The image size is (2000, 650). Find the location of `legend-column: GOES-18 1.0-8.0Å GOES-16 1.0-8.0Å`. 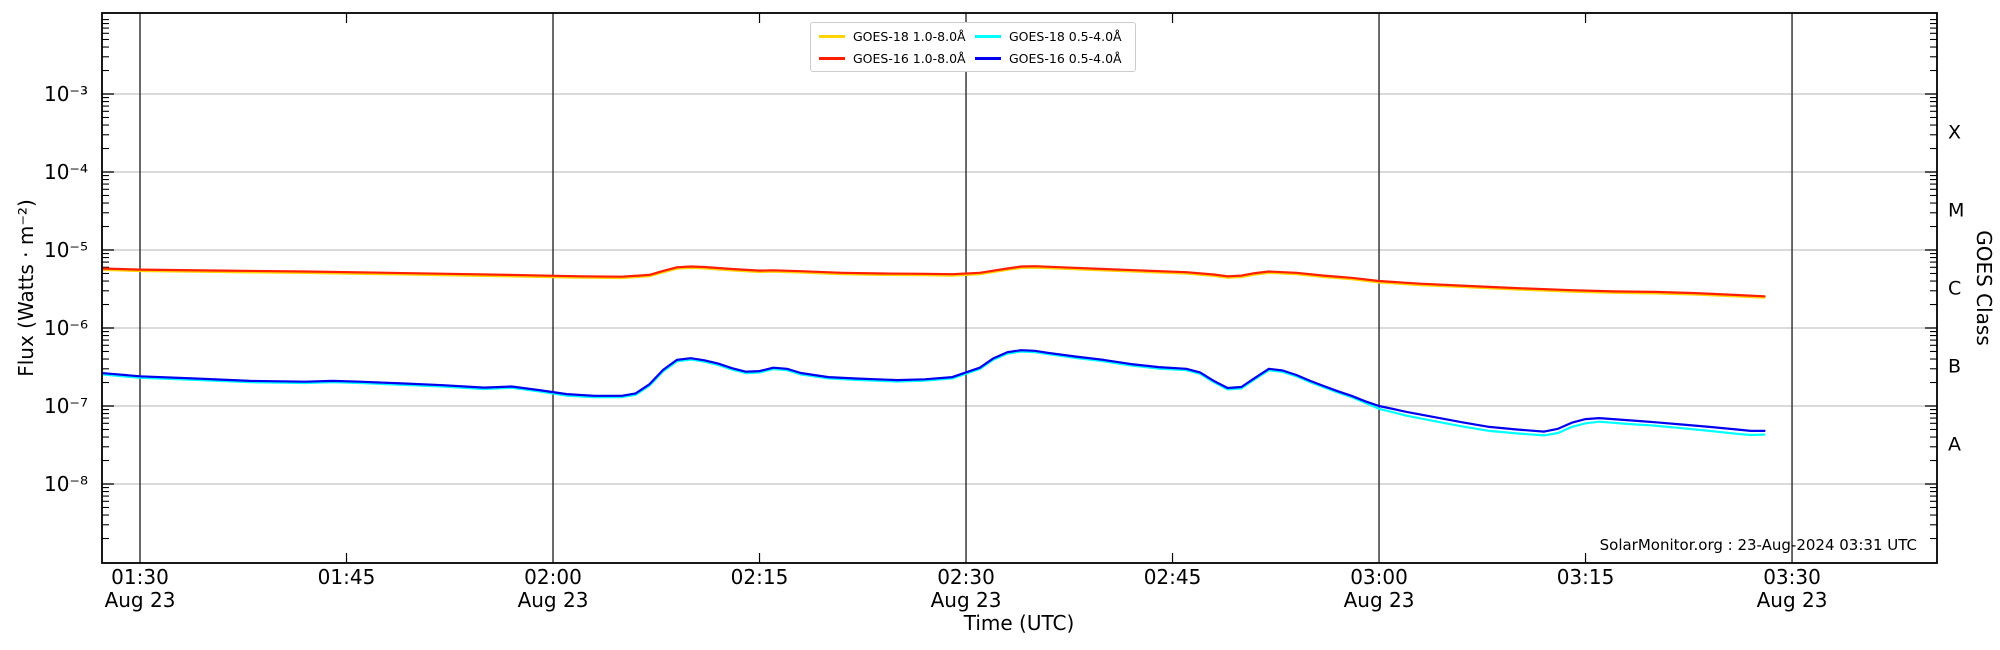

legend-column: GOES-18 1.0-8.0Å GOES-16 1.0-8.0Å is located at coordinates (897, 47).